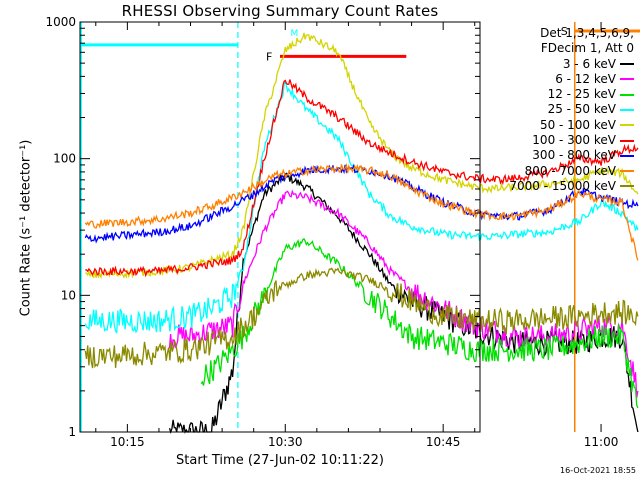 This screenshot has width=640, height=480. Describe the element at coordinates (64, 159) in the screenshot. I see `y-tick-label: 100` at that location.